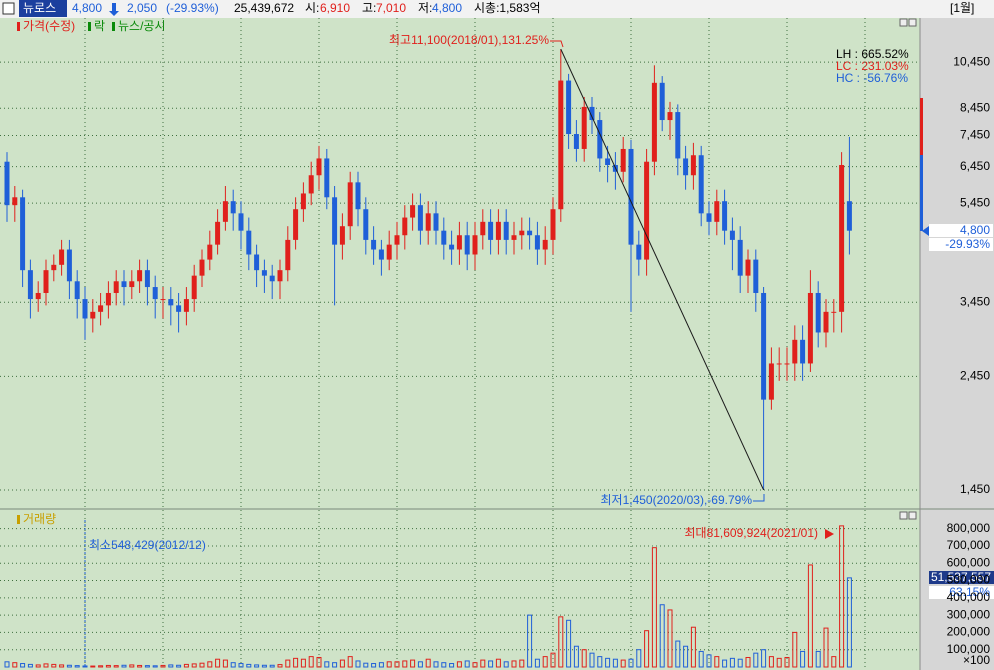  What do you see at coordinates (975, 230) in the screenshot?
I see `last-price: 4,800` at bounding box center [975, 230].